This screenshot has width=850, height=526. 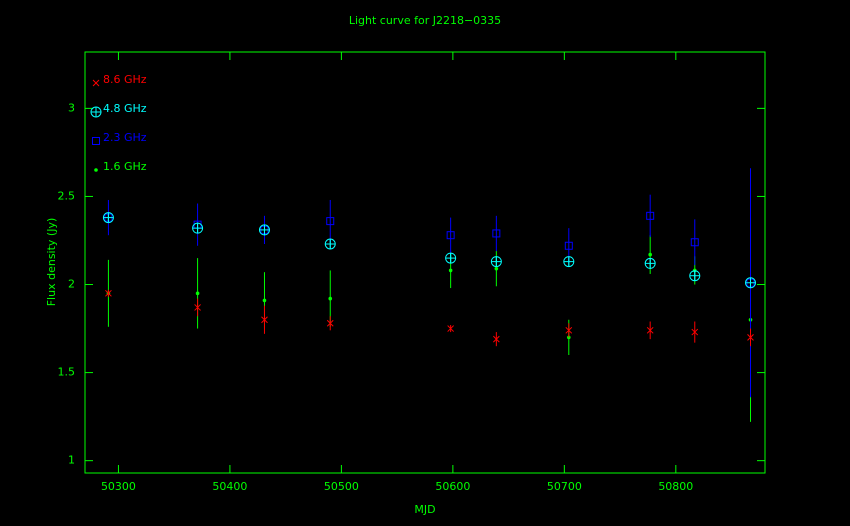 I want to click on y-tick-label: 1.5, so click(x=67, y=372).